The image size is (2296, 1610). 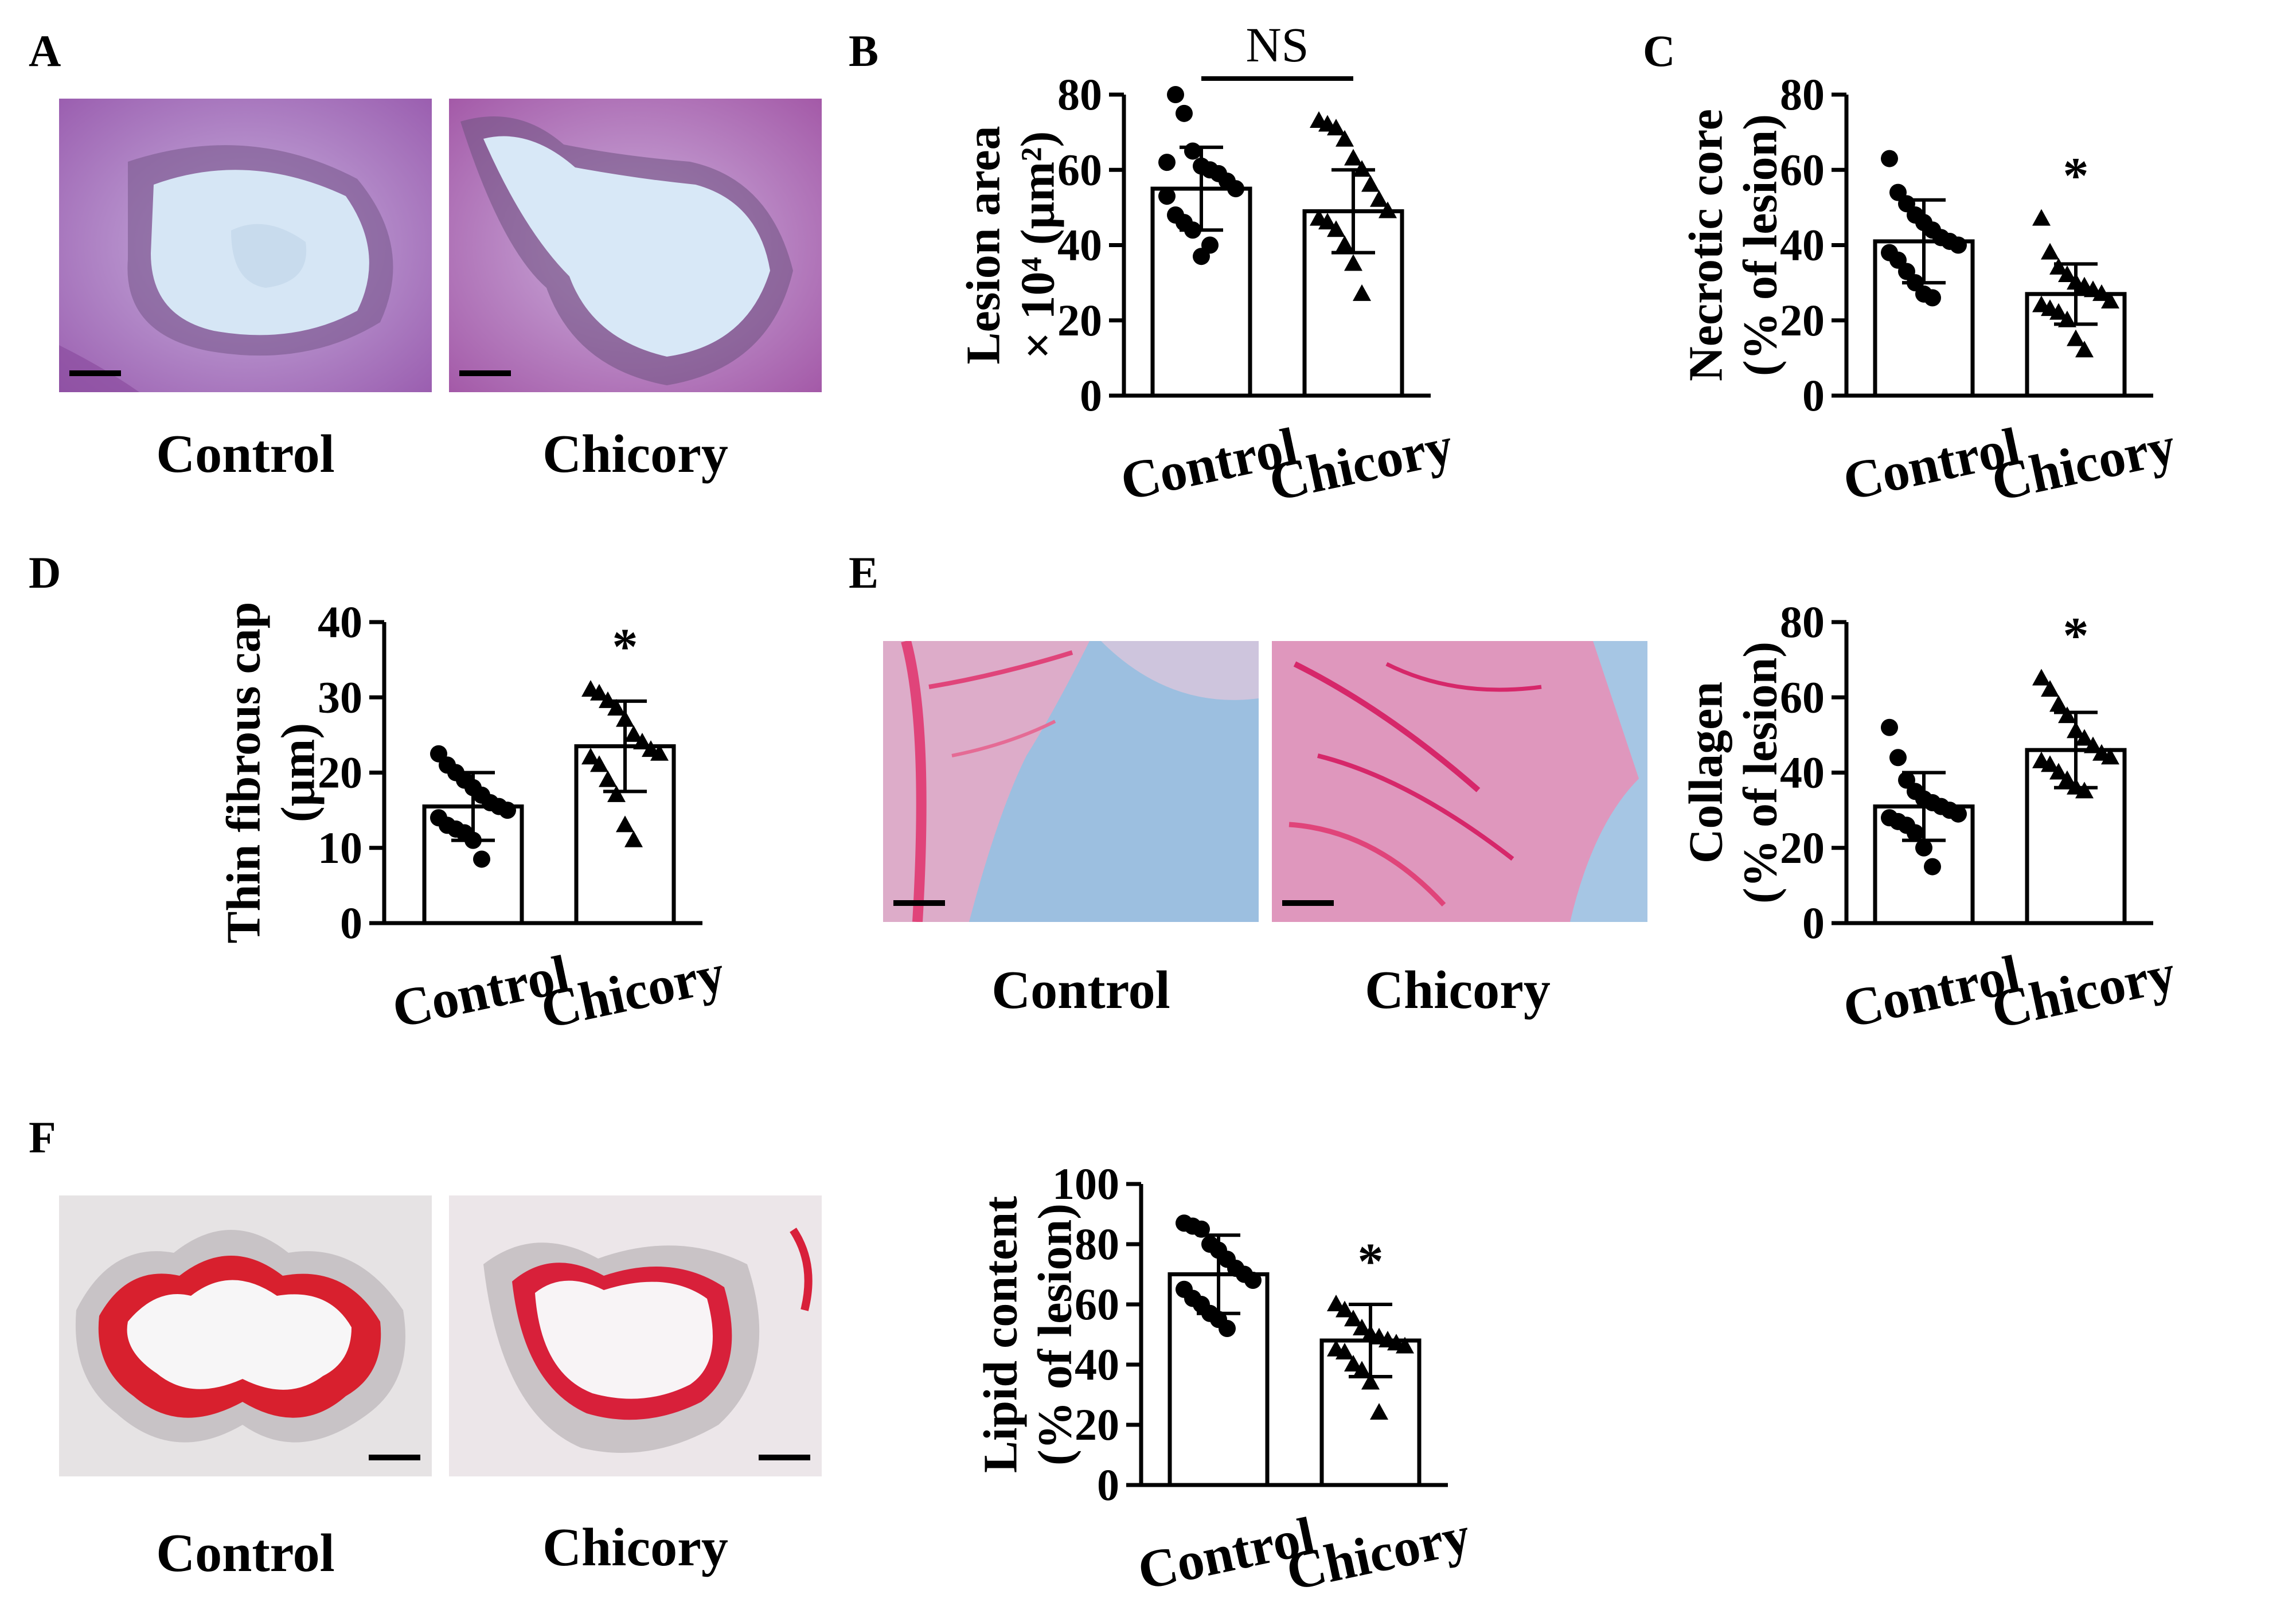 I want to click on significance-label: *, so click(x=625, y=647).